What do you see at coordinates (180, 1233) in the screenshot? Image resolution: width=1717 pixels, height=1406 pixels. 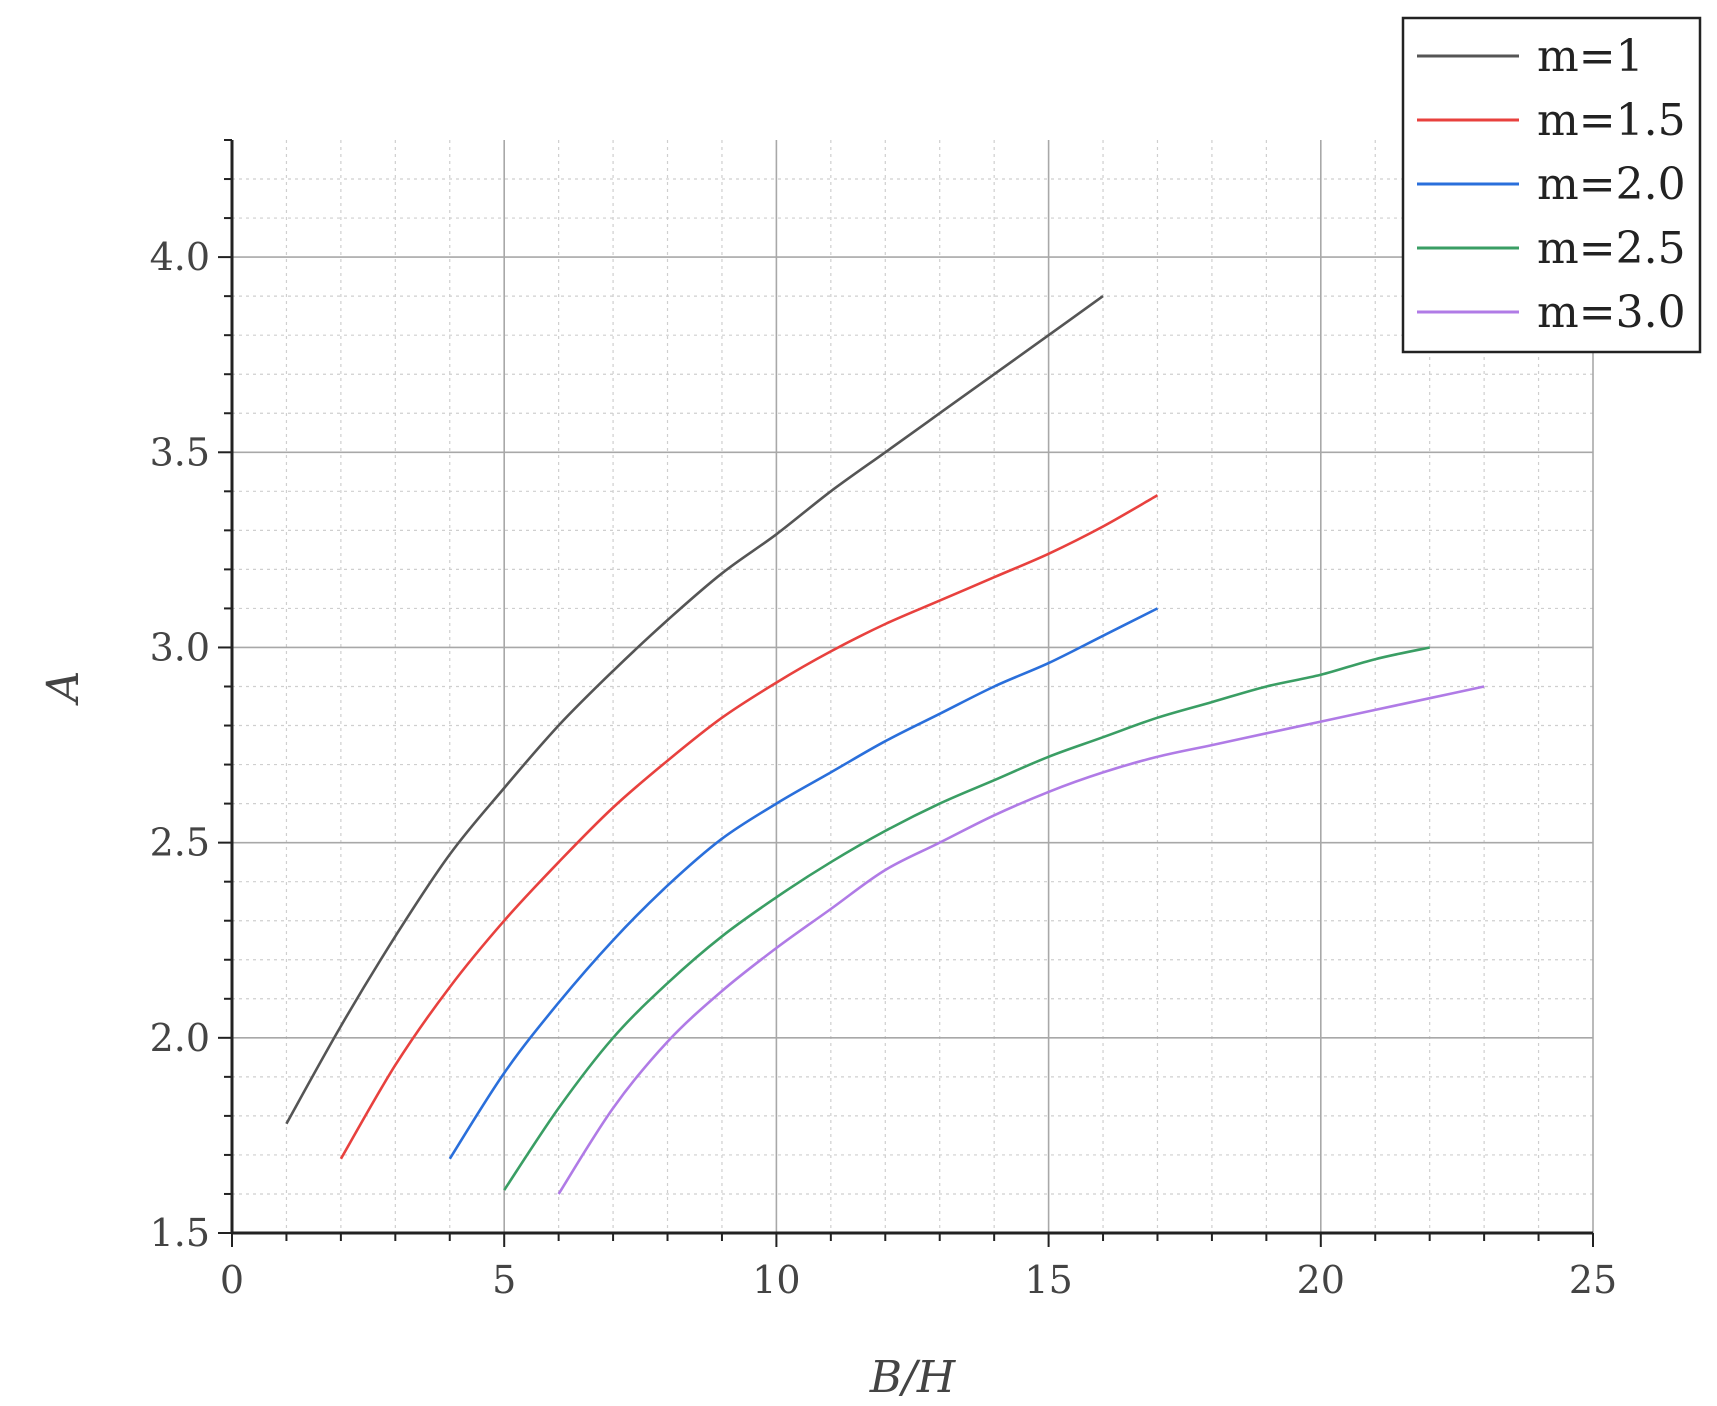 I see `y-tick-label: 1.5` at bounding box center [180, 1233].